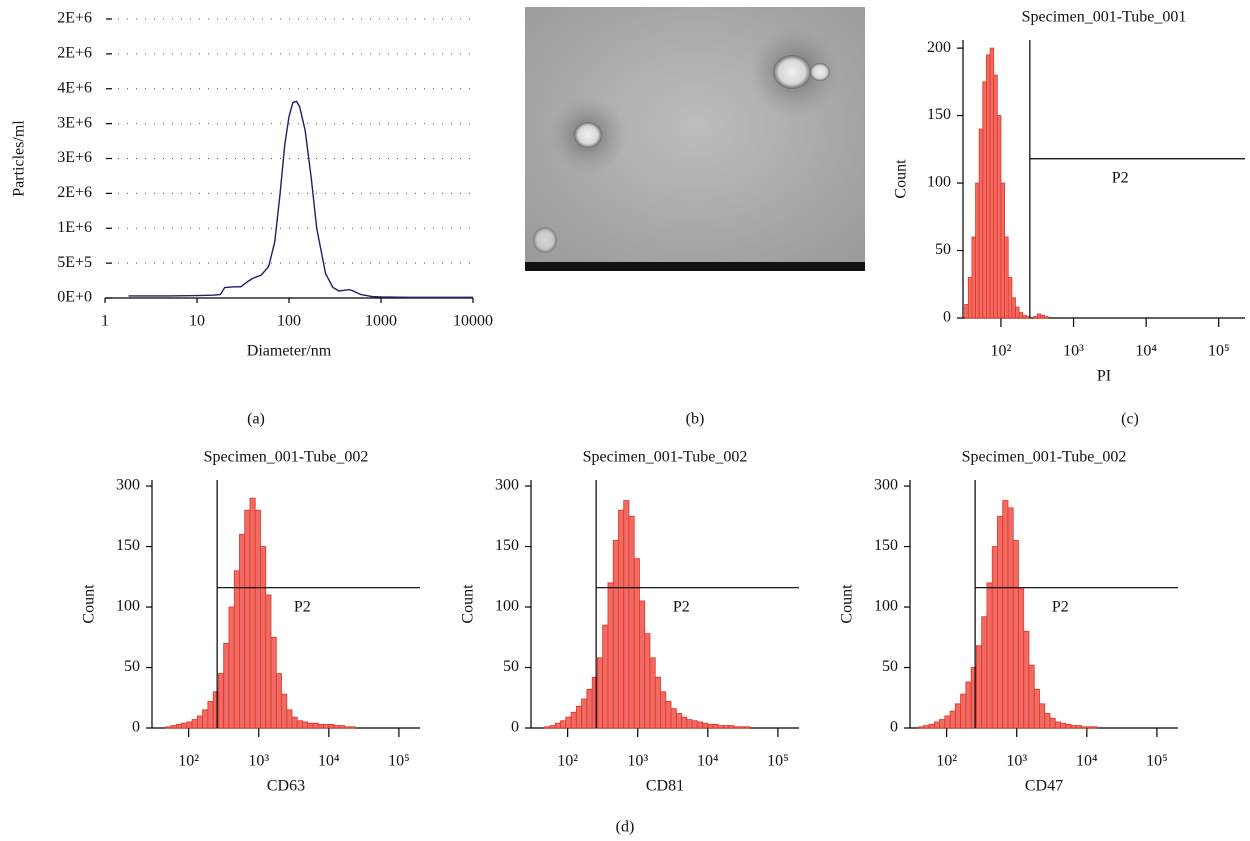 The image size is (1250, 841). I want to click on x-tick-label: 10, so click(197, 321).